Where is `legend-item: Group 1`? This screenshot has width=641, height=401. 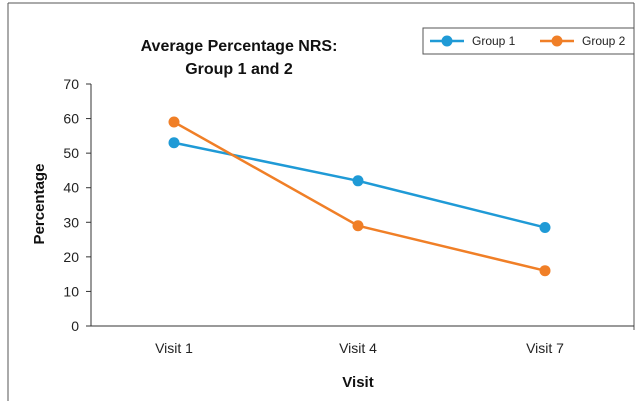
legend-item: Group 1 is located at coordinates (473, 41).